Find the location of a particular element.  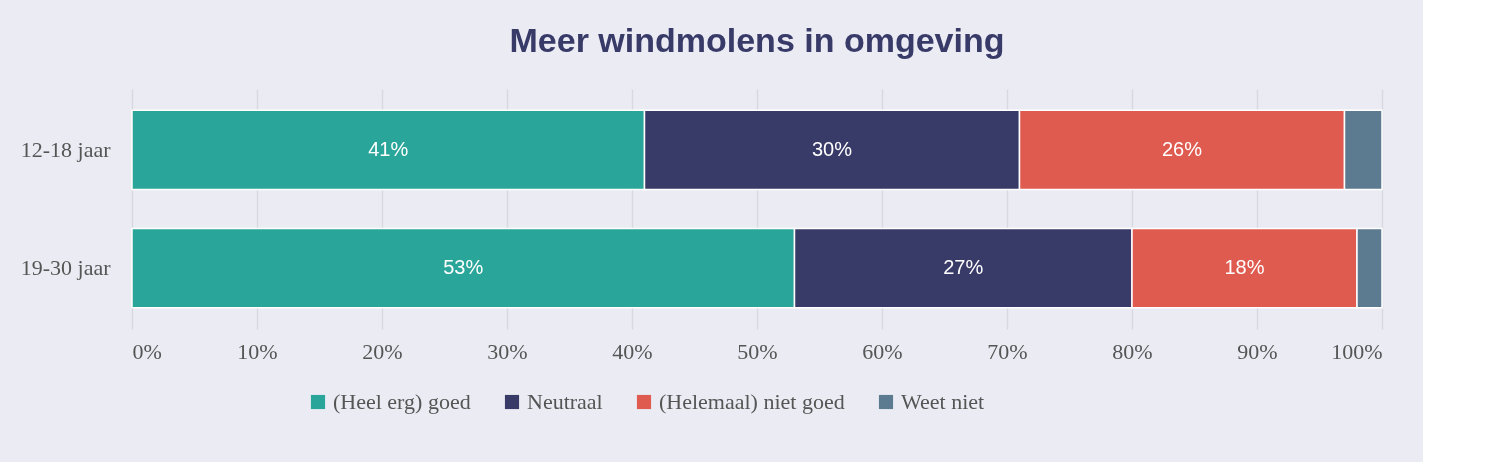

x-tick-label: 40% is located at coordinates (632, 351).